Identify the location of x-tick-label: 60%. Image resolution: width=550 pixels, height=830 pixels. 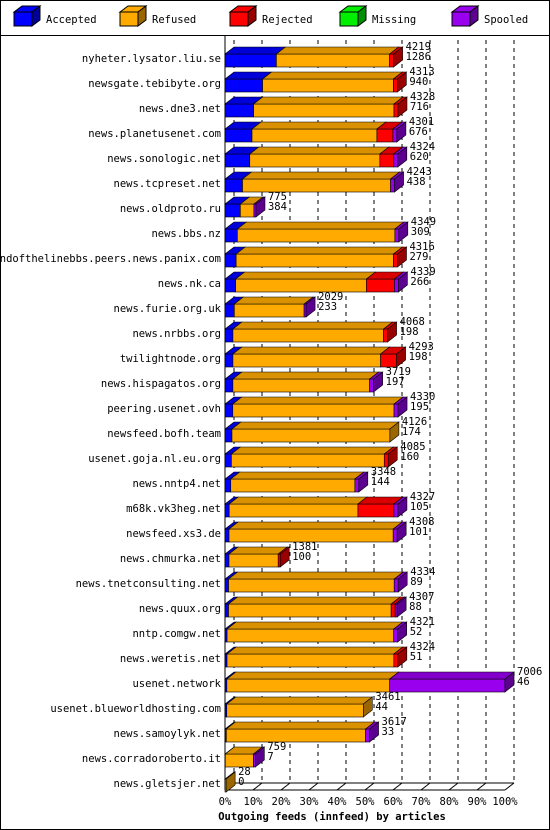
(394, 802).